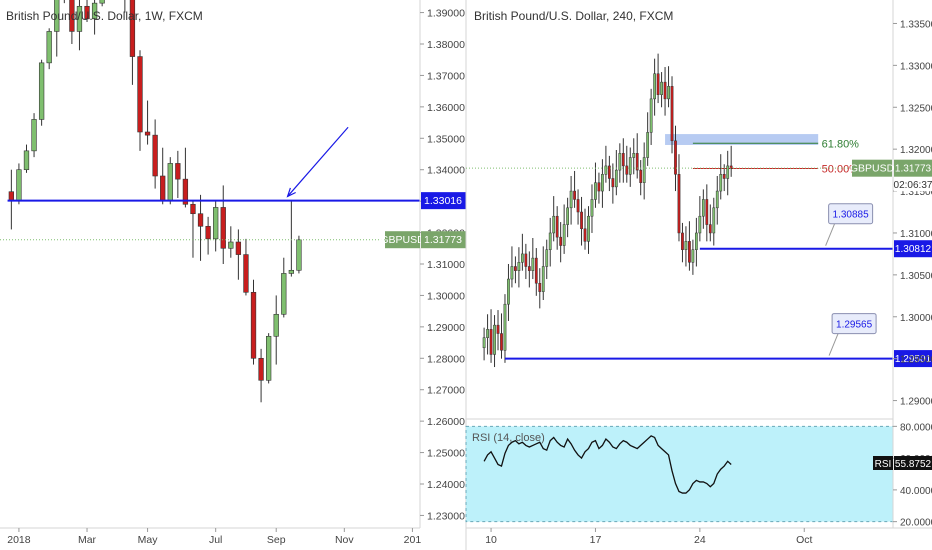 The height and width of the screenshot is (550, 932). Describe the element at coordinates (214, 537) in the screenshot. I see `weekly-time-axis: 2018 Mar May Jul Sep Nov 201` at that location.